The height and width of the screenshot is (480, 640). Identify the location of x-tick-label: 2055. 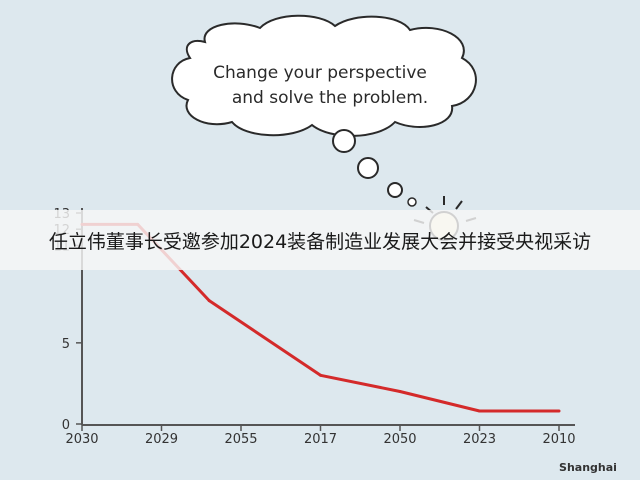
(240, 439).